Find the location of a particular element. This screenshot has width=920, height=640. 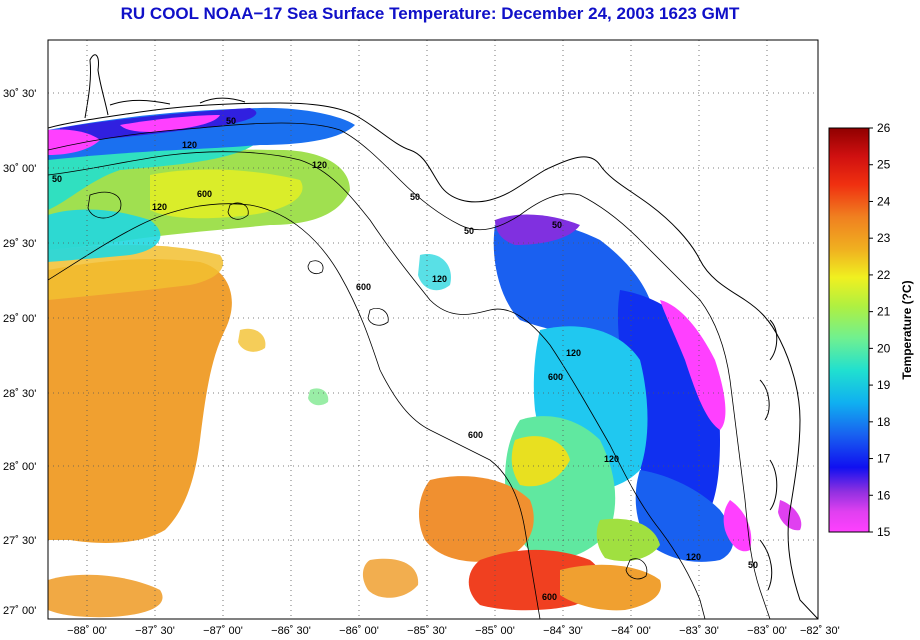

latitude-label: 30˚ 30' is located at coordinates (19, 94).